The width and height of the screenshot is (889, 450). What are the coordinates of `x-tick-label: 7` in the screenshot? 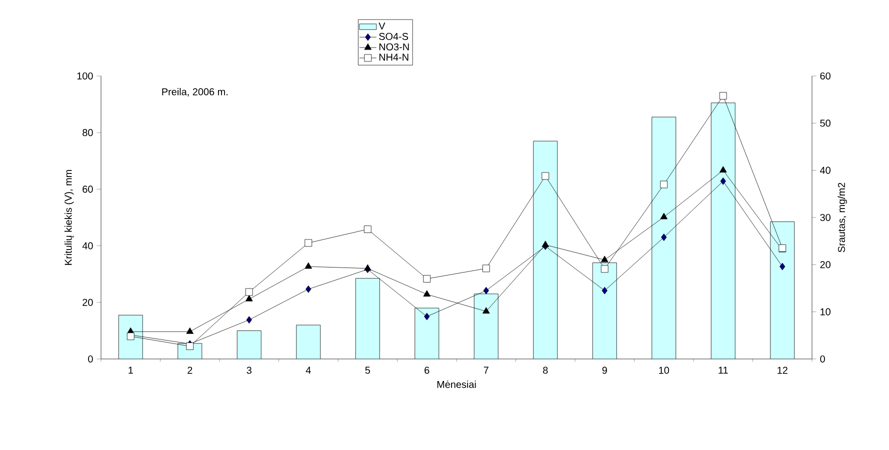 It's located at (486, 370).